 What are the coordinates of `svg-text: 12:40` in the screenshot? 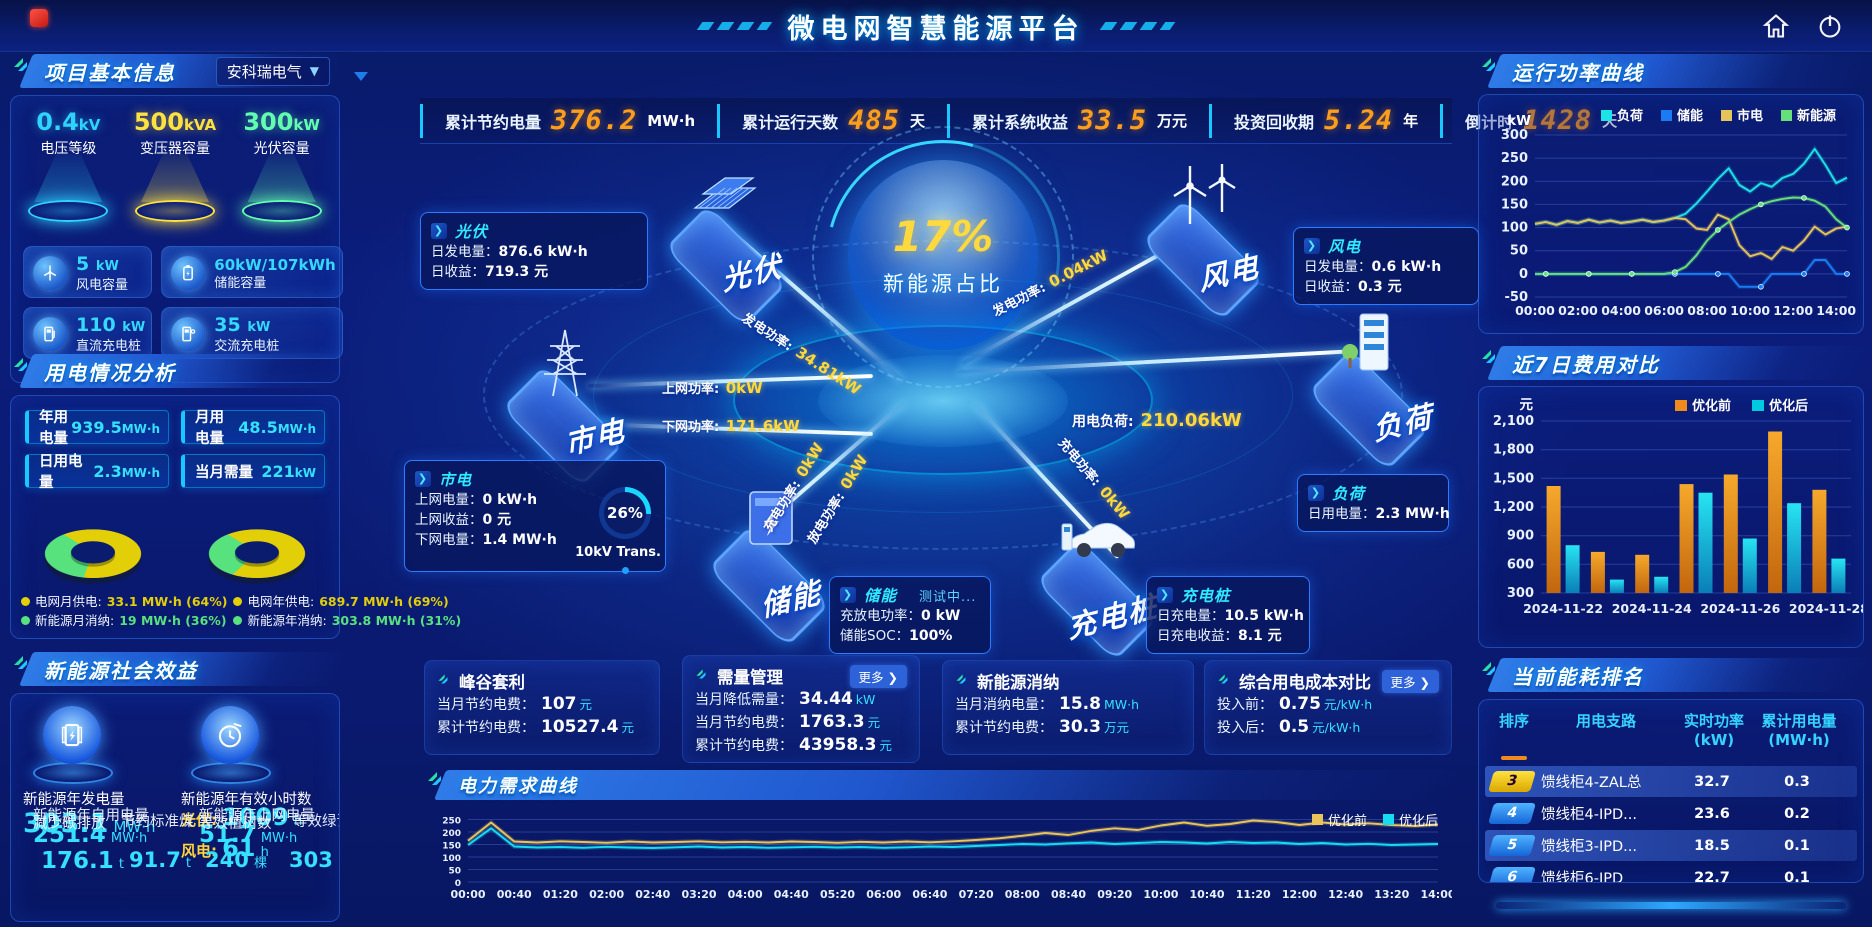 It's located at (1345, 894).